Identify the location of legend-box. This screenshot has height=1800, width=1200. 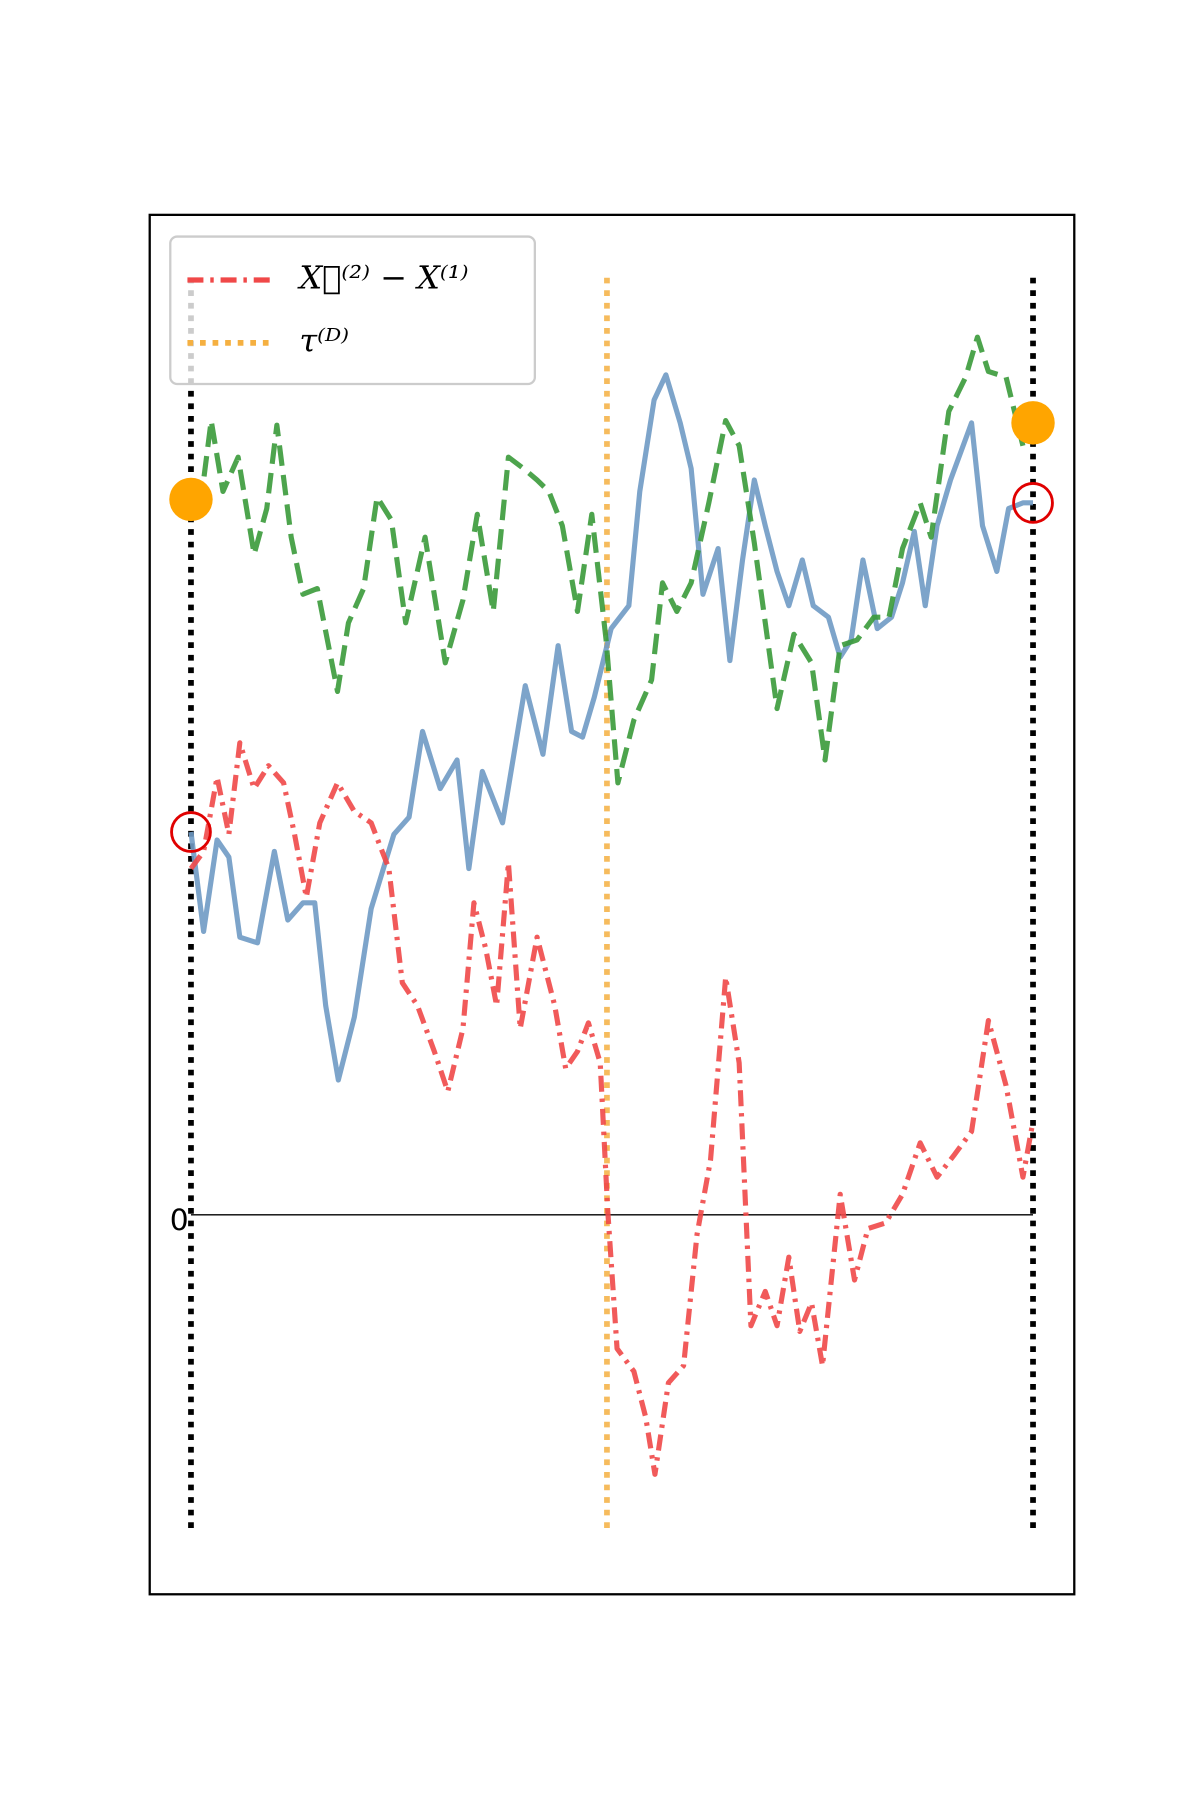
(352, 310).